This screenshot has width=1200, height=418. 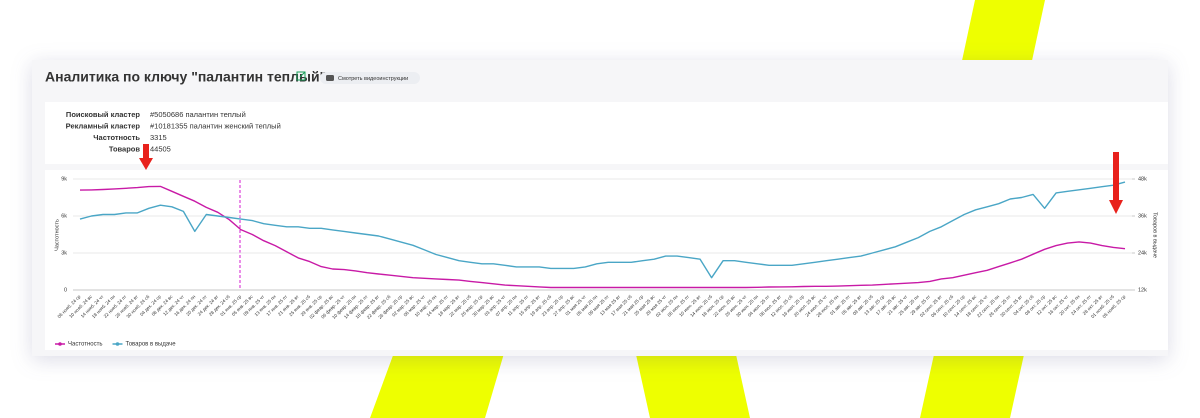 I want to click on video-icon, so click(x=330, y=78).